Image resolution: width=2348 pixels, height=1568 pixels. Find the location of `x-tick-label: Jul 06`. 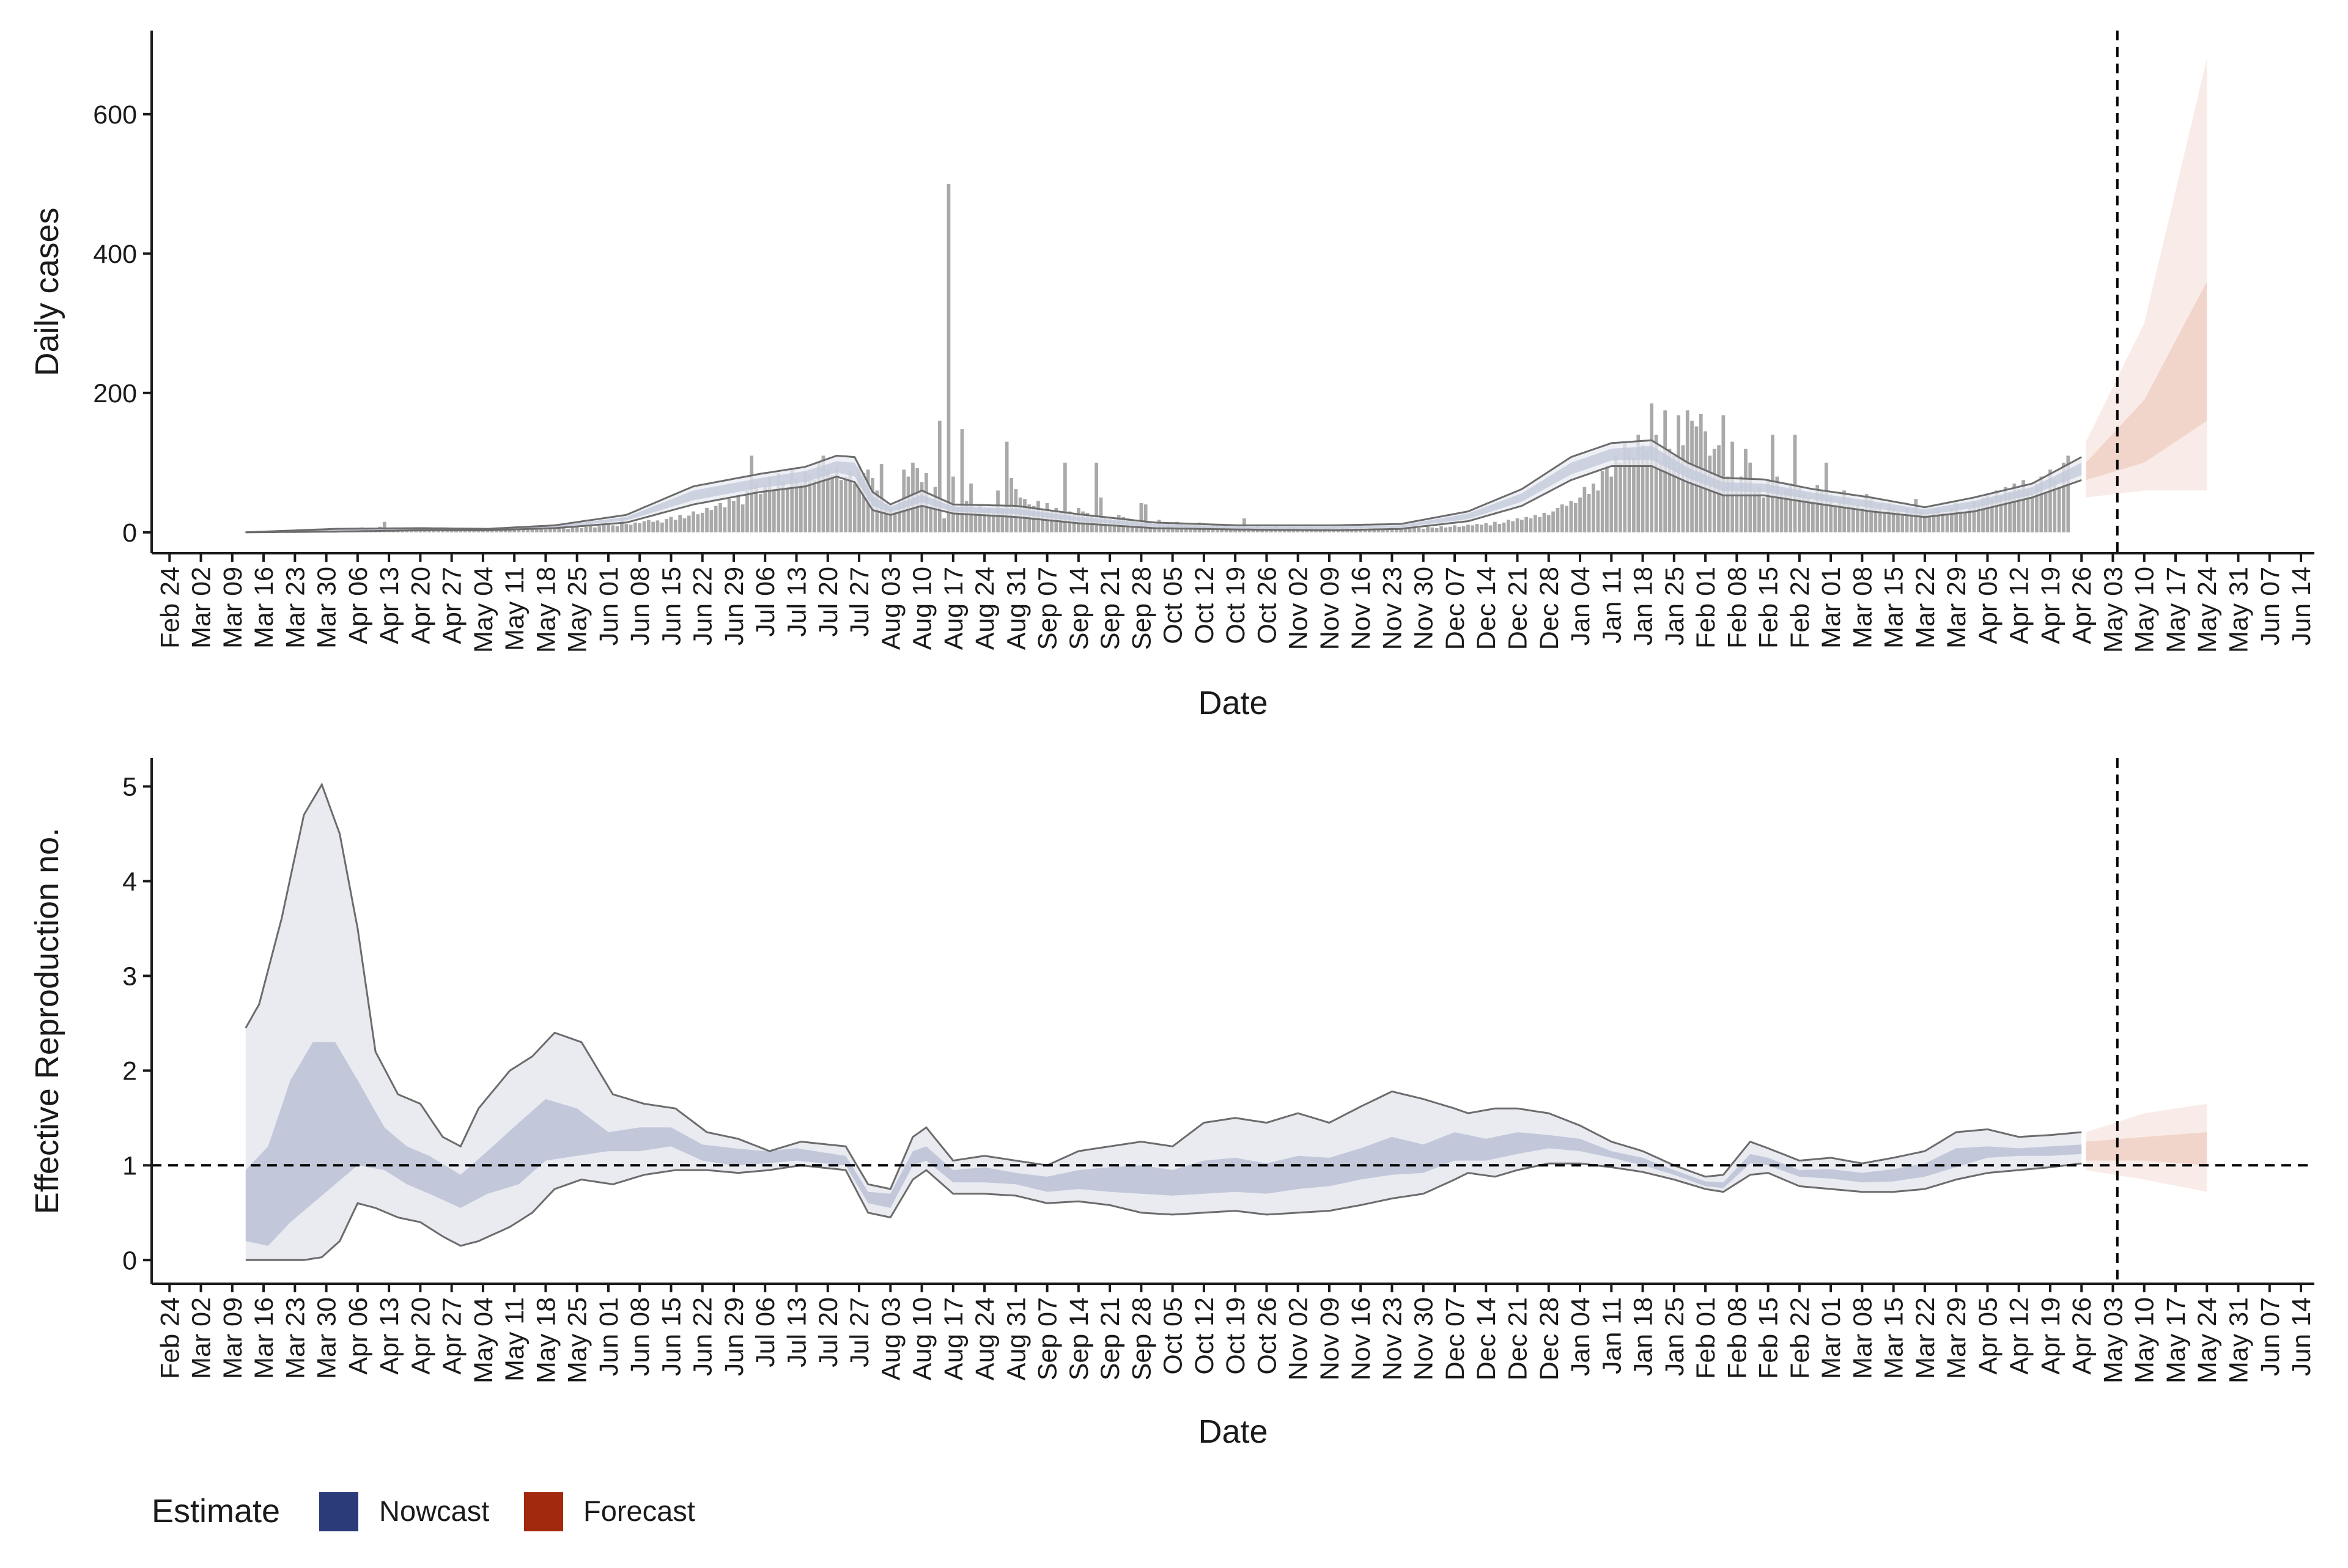

x-tick-label: Jul 06 is located at coordinates (765, 1332).